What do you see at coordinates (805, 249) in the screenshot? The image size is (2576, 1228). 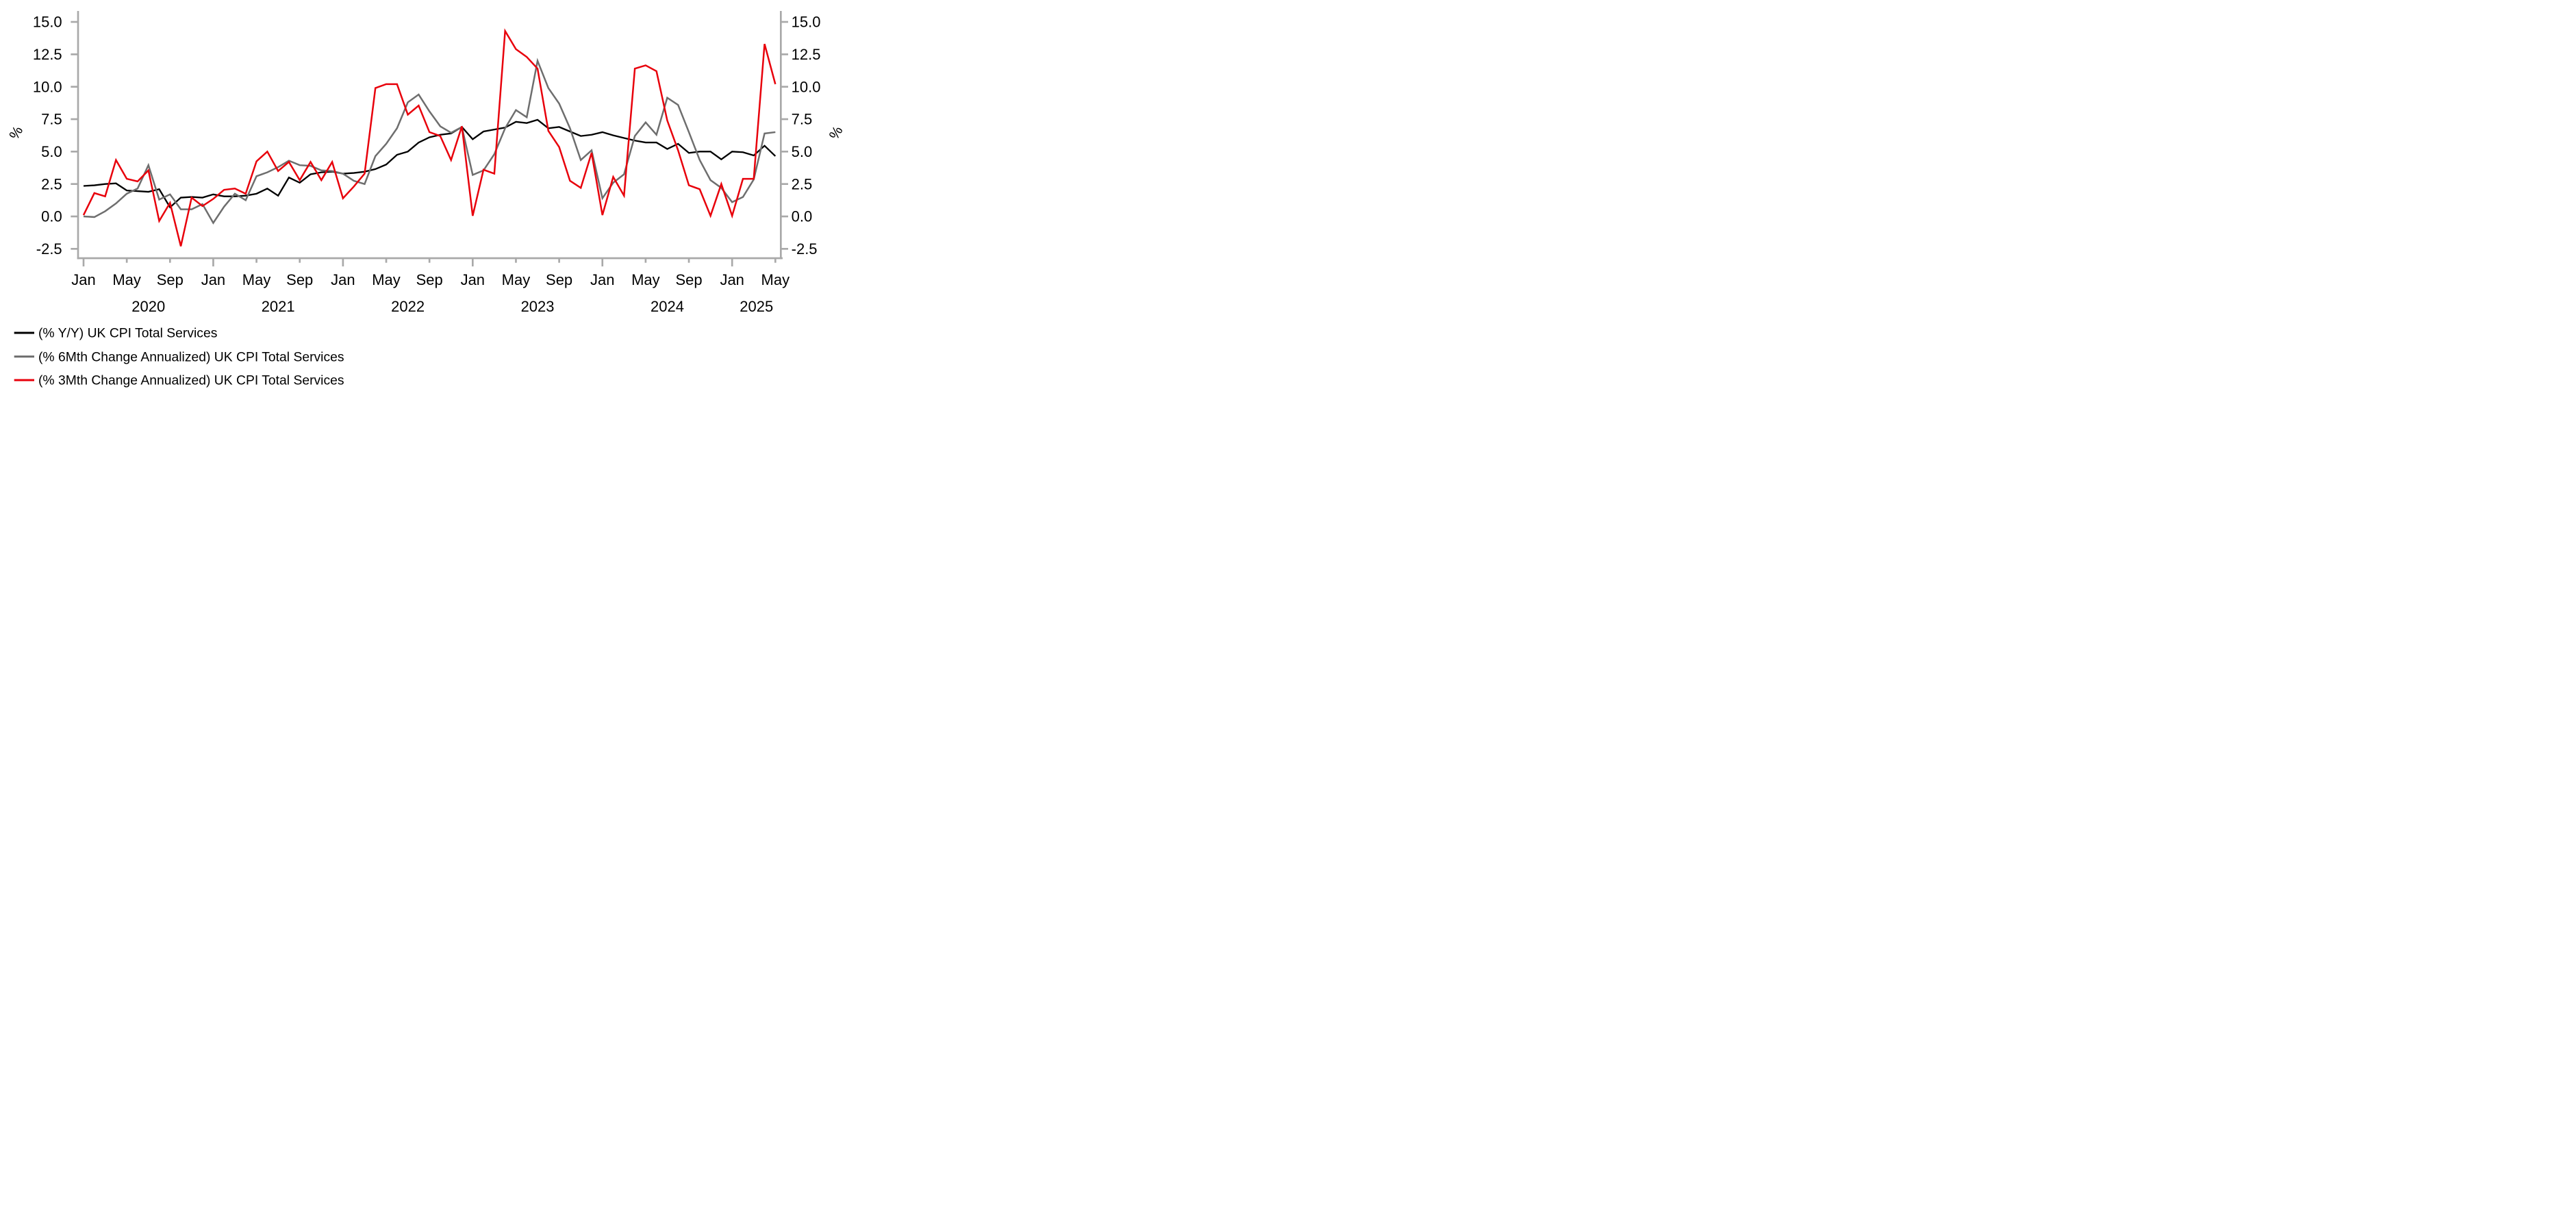 I see `y-tick-label-right: -2.5` at bounding box center [805, 249].